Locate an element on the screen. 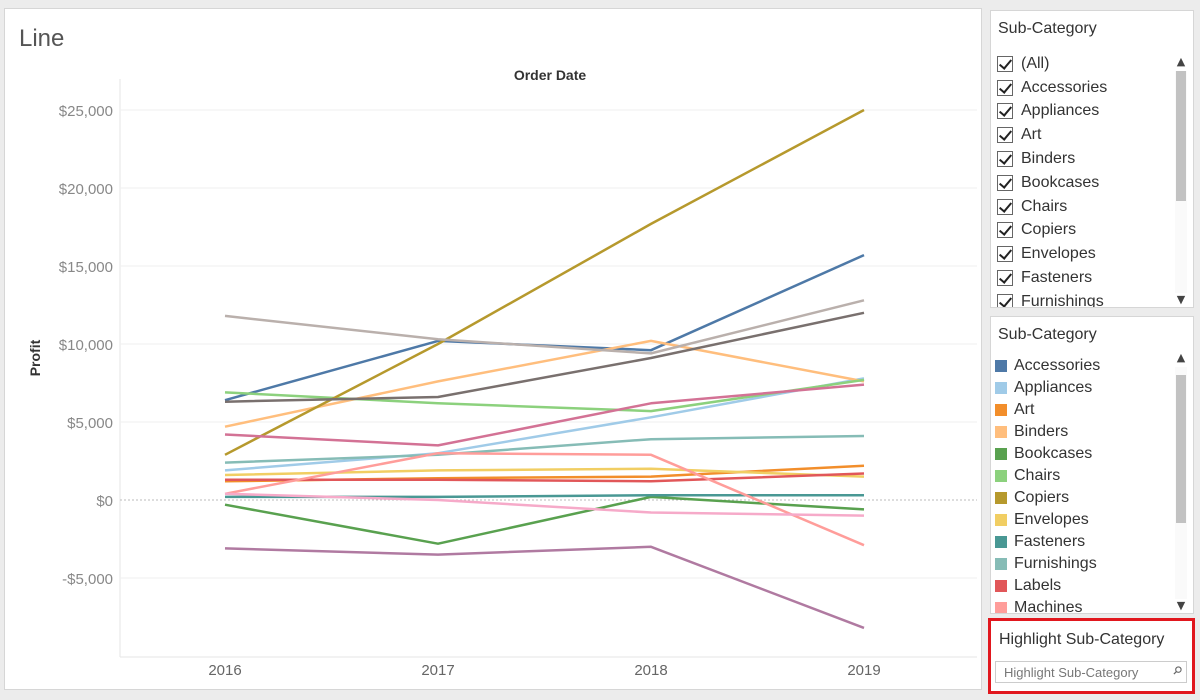  filter-item-label: Art is located at coordinates (1031, 135).